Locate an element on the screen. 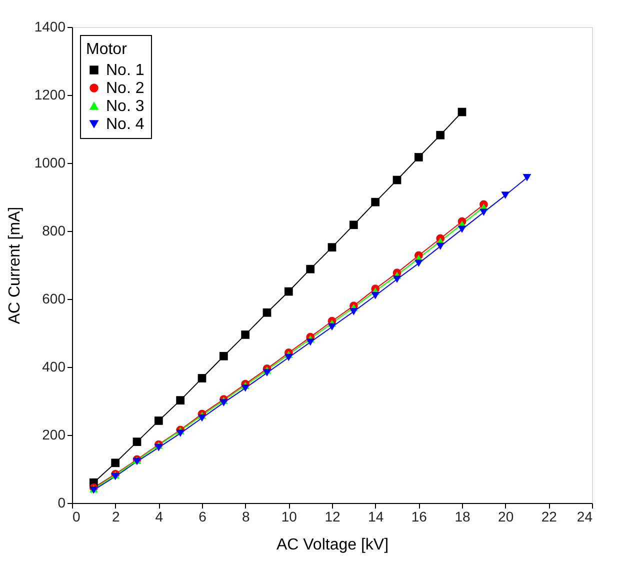 This screenshot has height=570, width=625. y-tick-label: 200 is located at coordinates (54, 434).